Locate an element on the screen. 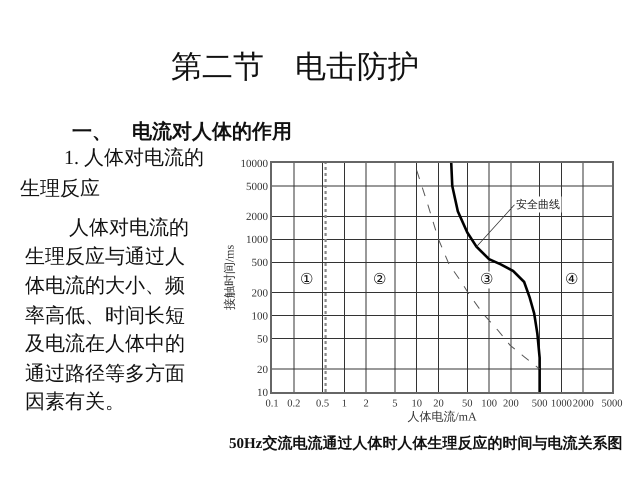 This screenshot has height=480, width=640. x-tick-label: 500 is located at coordinates (540, 404).